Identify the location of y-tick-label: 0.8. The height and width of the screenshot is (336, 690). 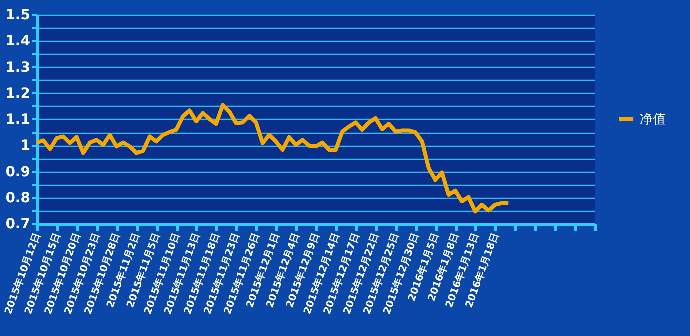
(18, 198).